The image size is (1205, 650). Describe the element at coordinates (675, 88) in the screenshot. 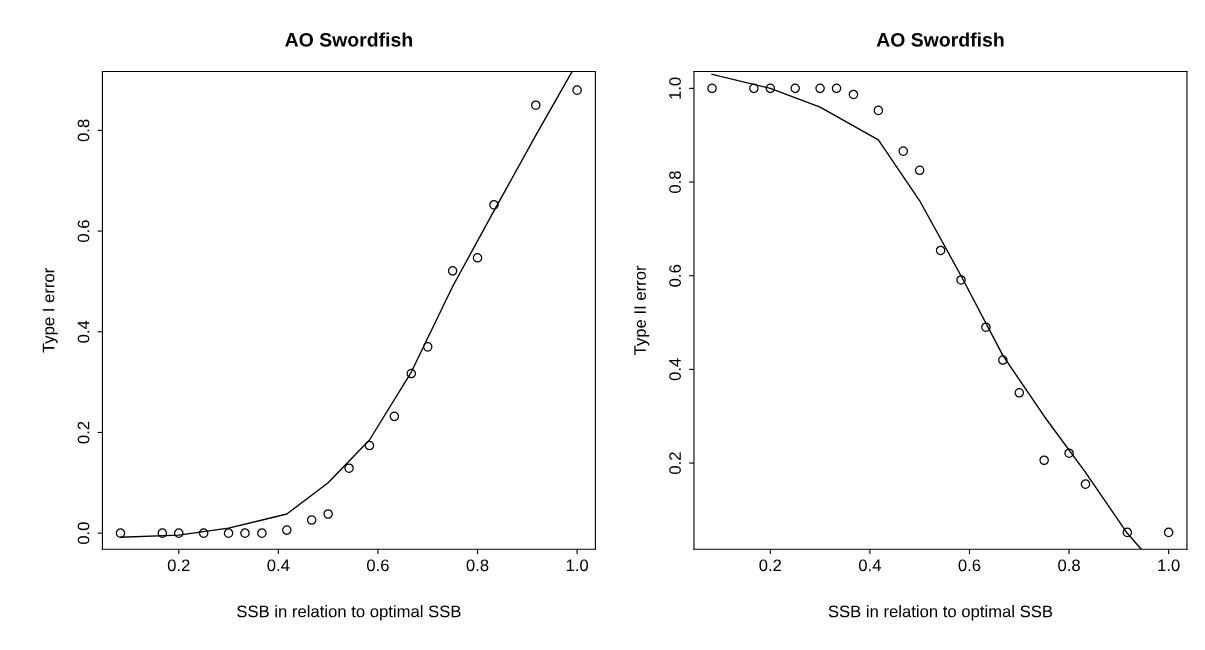

I see `y-tick-label: 1.0` at that location.